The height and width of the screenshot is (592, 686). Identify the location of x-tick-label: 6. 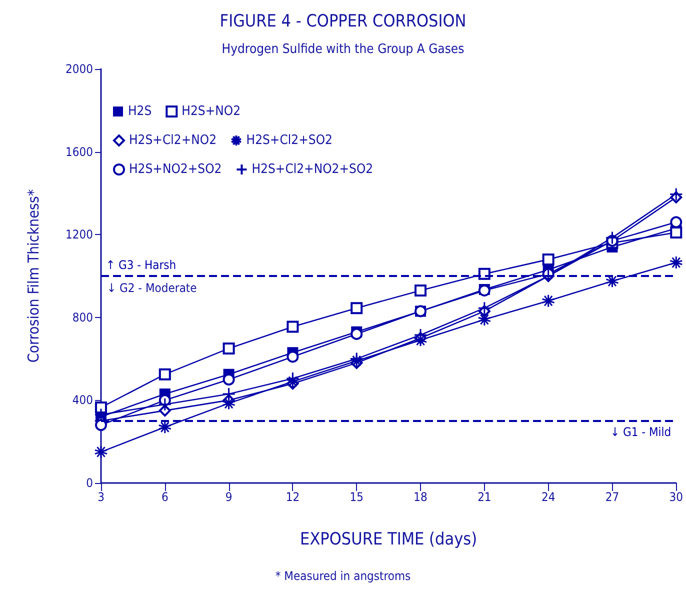
(164, 497).